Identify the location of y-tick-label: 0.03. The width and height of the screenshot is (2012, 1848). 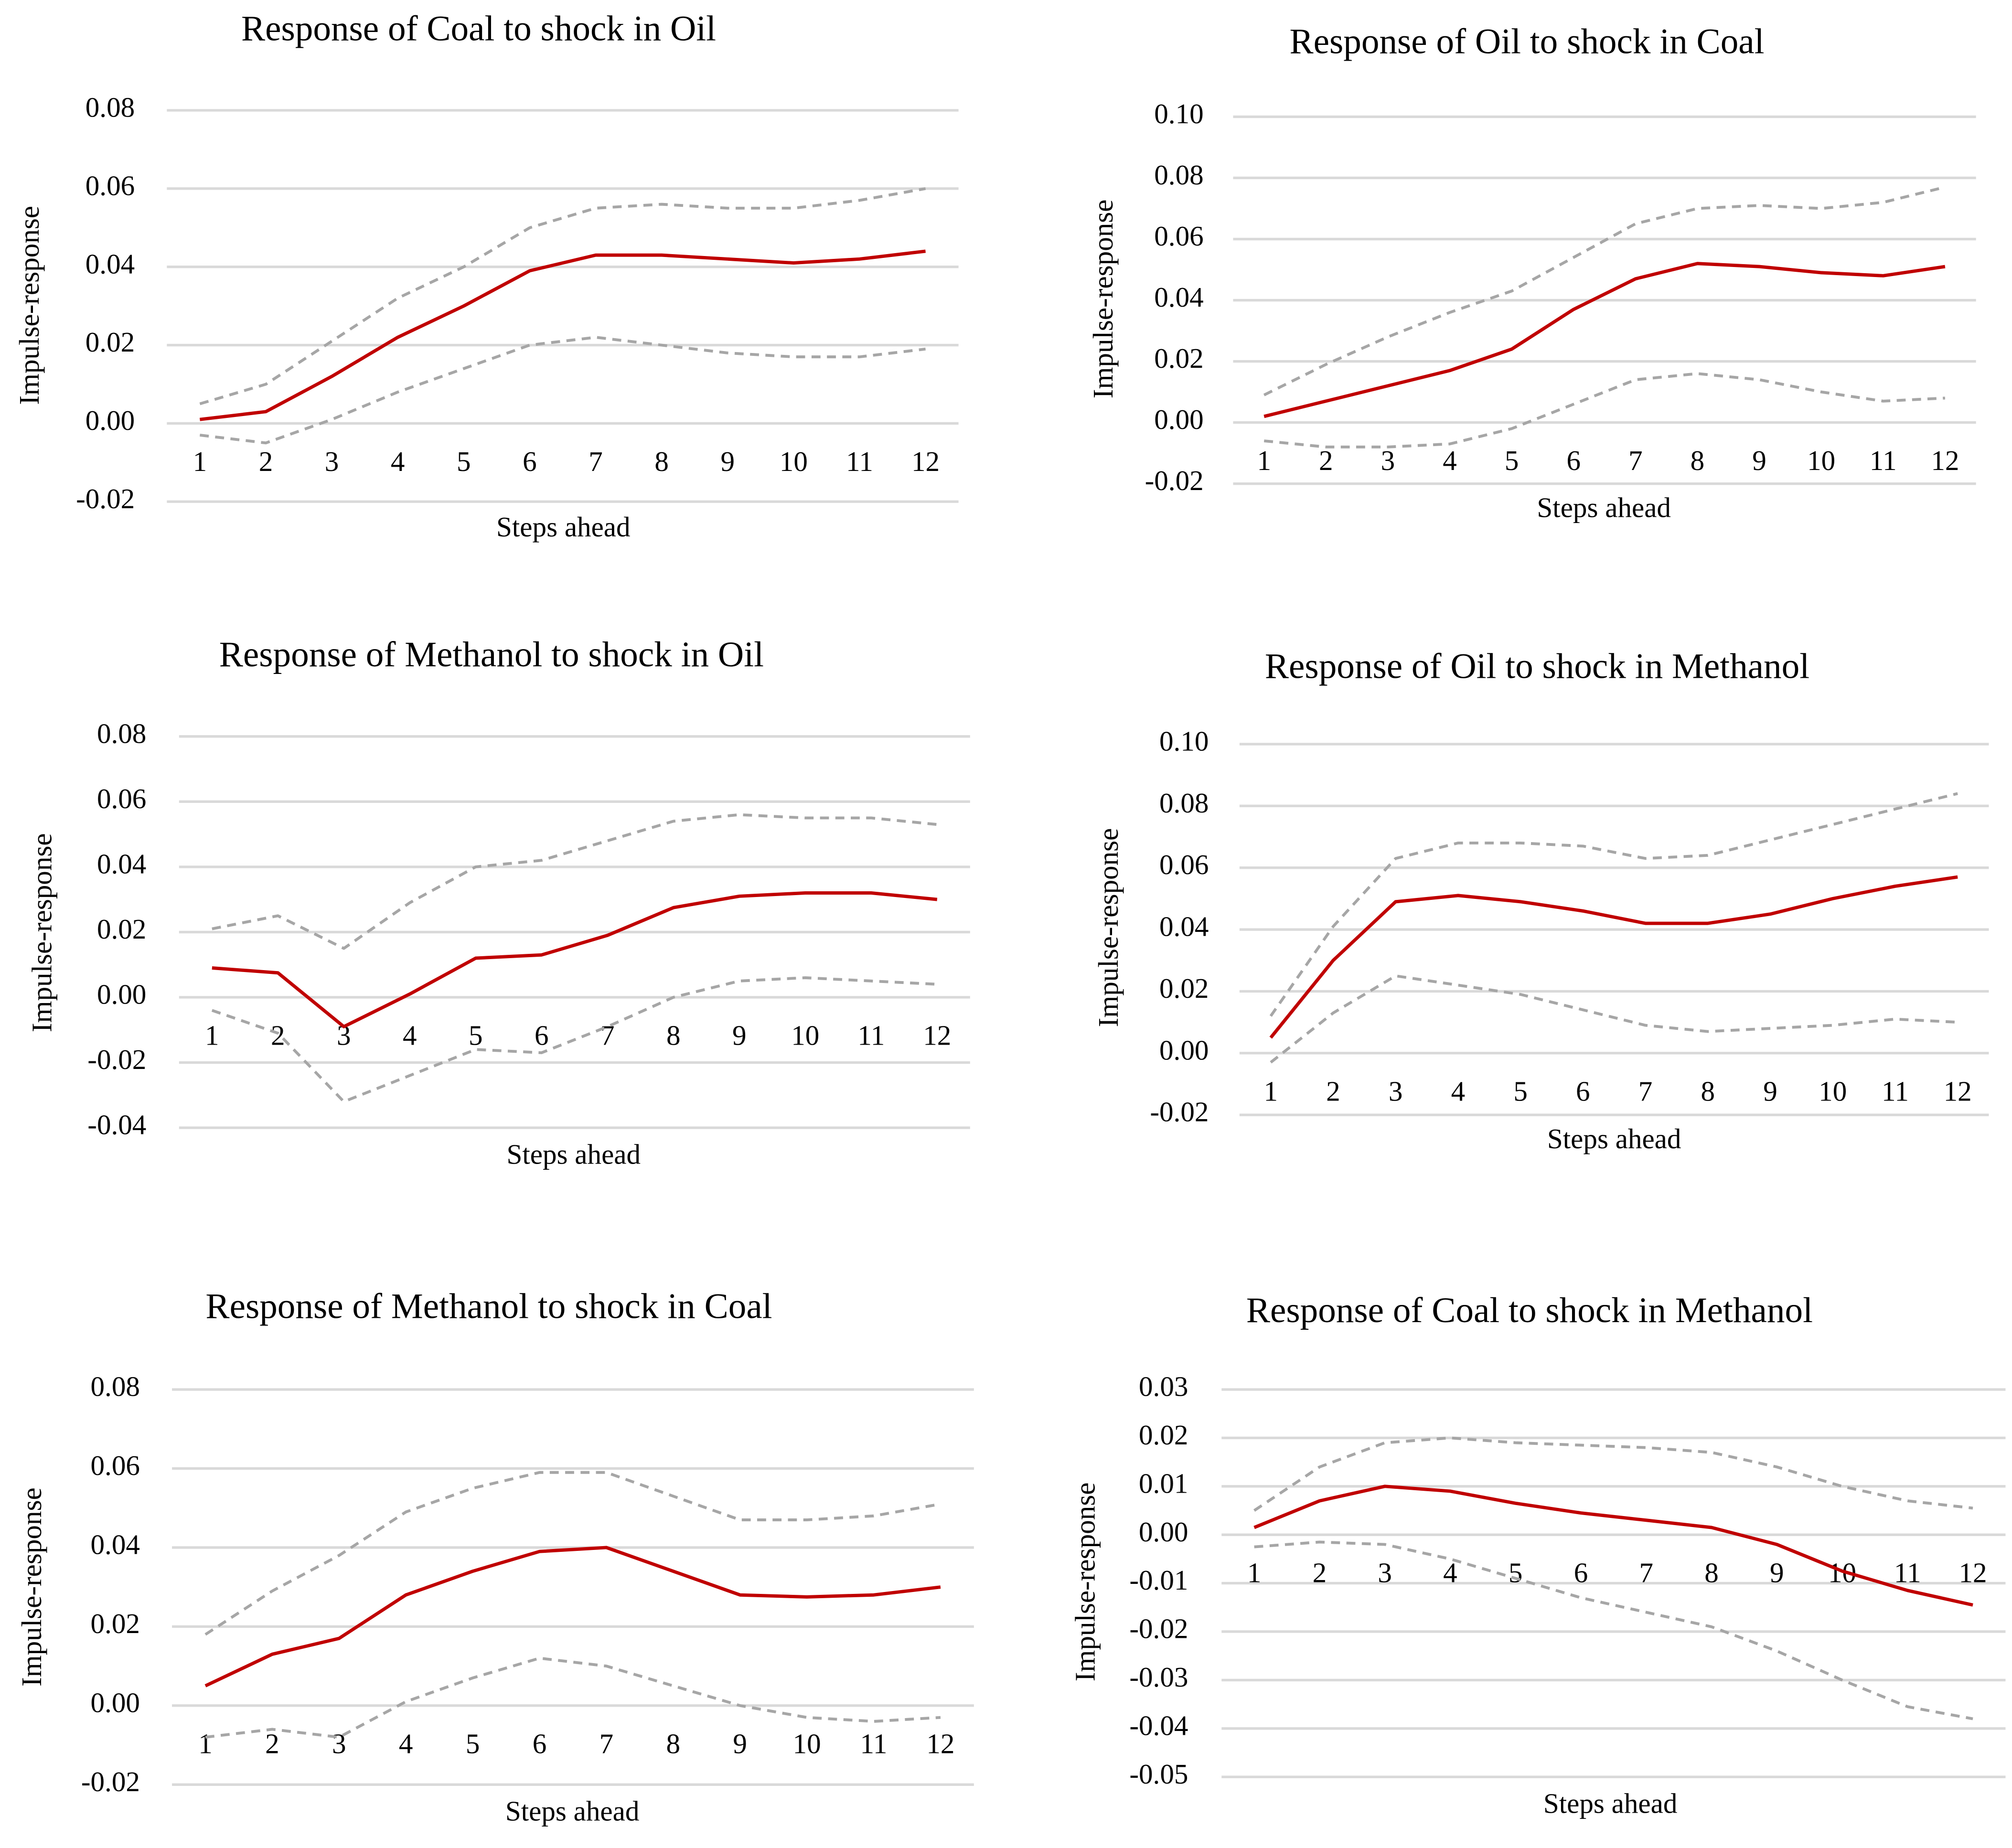
(1163, 1386).